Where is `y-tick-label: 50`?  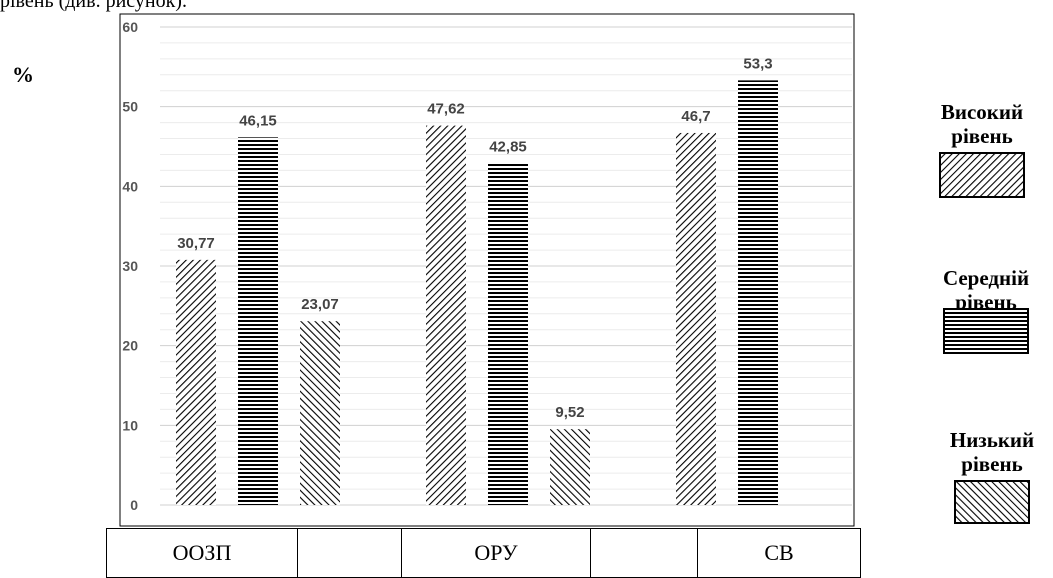
y-tick-label: 50 is located at coordinates (130, 107).